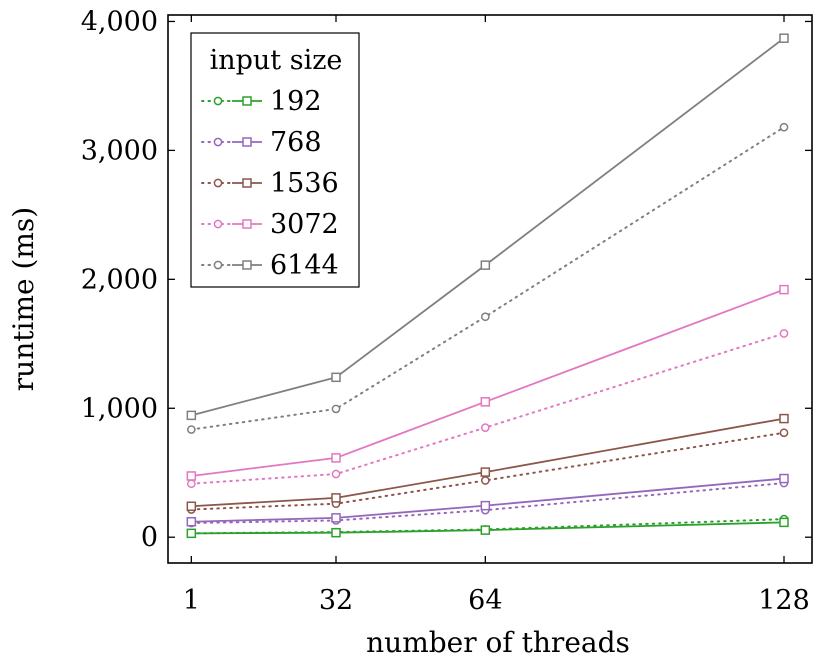  Describe the element at coordinates (296, 142) in the screenshot. I see `legend-label: 768` at that location.